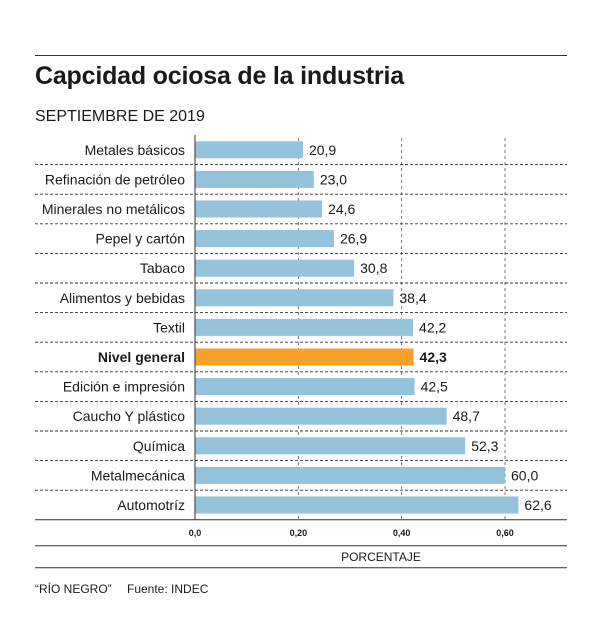  What do you see at coordinates (168, 589) in the screenshot?
I see `source-label: Fuente: INDEC` at bounding box center [168, 589].